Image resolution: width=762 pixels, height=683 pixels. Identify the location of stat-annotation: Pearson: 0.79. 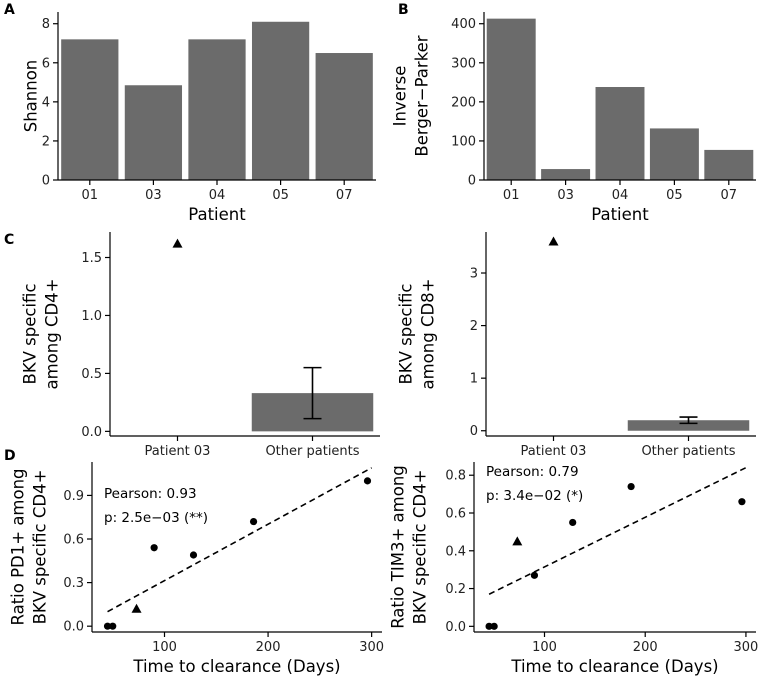
(532, 472).